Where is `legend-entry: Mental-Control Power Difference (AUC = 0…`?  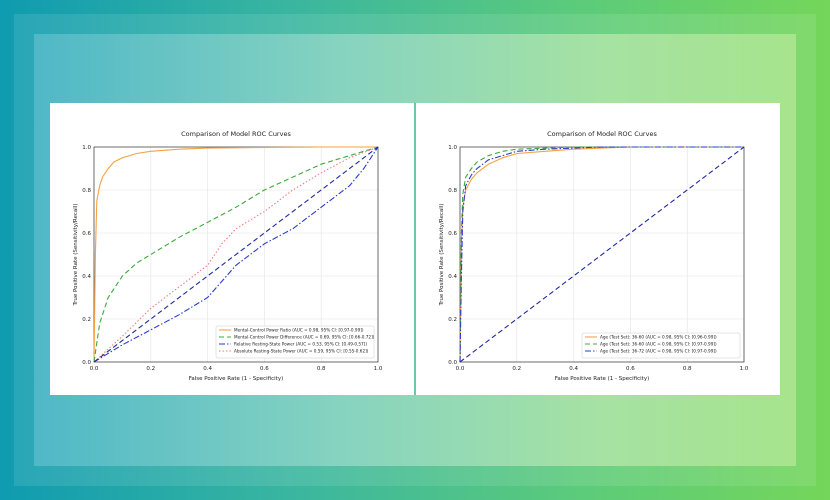 legend-entry: Mental-Control Power Difference (AUC = 0… is located at coordinates (304, 337).